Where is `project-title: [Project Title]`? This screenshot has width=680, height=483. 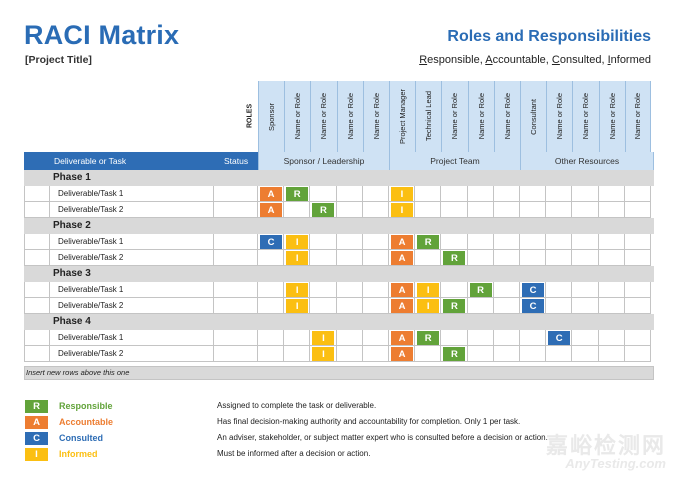 project-title: [Project Title] is located at coordinates (58, 60).